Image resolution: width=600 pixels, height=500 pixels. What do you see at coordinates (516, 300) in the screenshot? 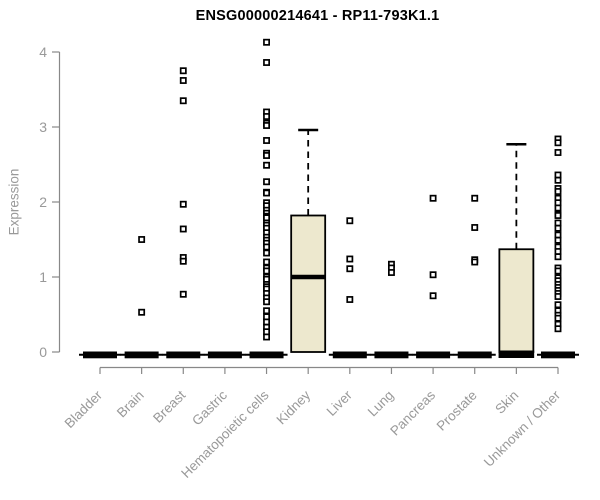
I see `box-skin` at bounding box center [516, 300].